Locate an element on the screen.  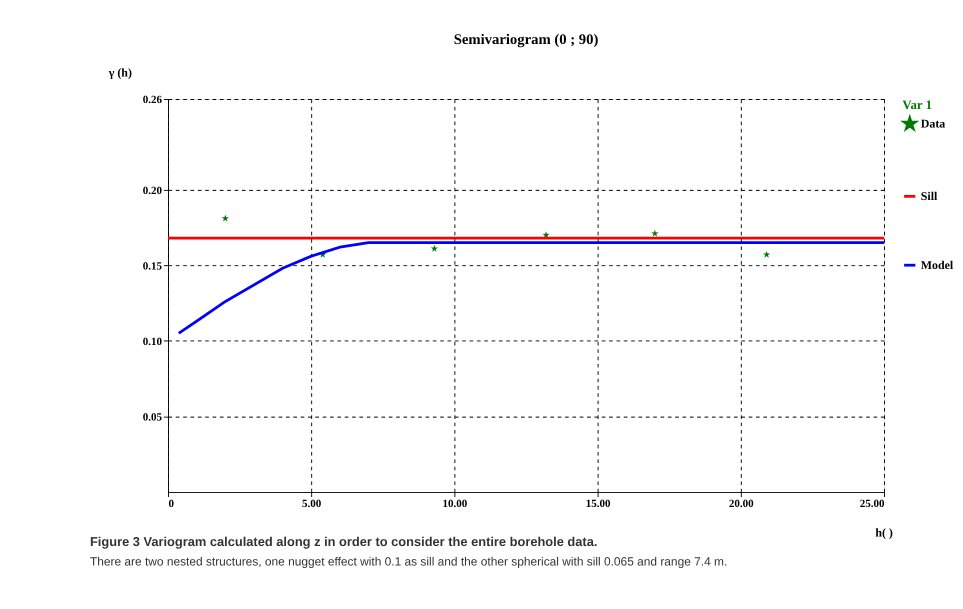
legend-label: Data is located at coordinates (933, 123).